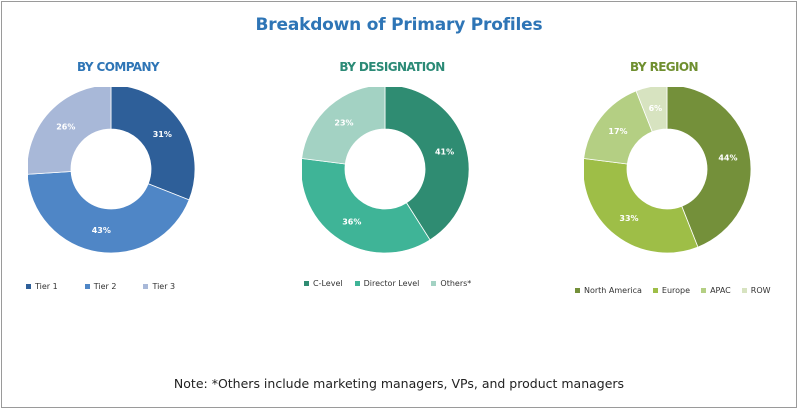 This screenshot has width=800, height=411. I want to click on figure-title: Breakdown of Primary Profiles, so click(399, 25).